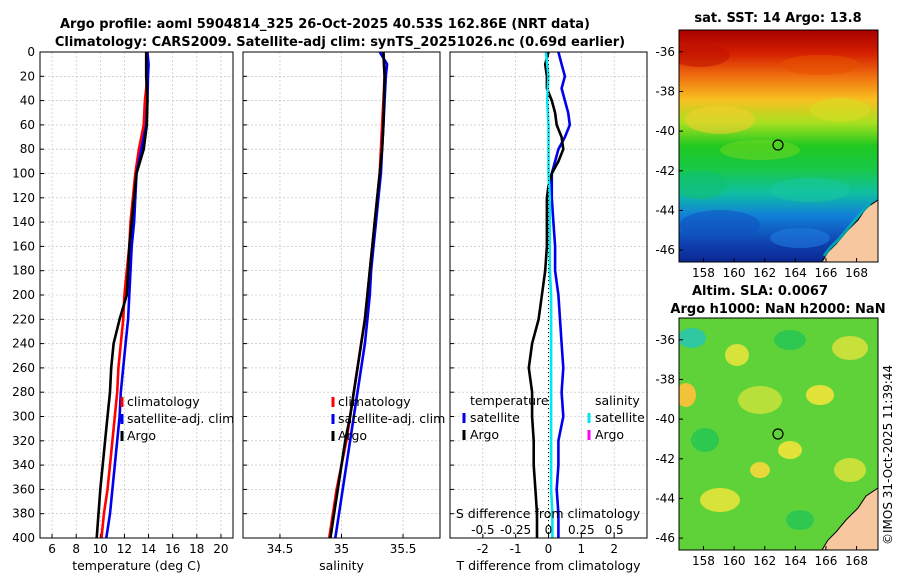 The width and height of the screenshot is (900, 580). What do you see at coordinates (516, 549) in the screenshot?
I see `x-tick-label: -1` at bounding box center [516, 549].